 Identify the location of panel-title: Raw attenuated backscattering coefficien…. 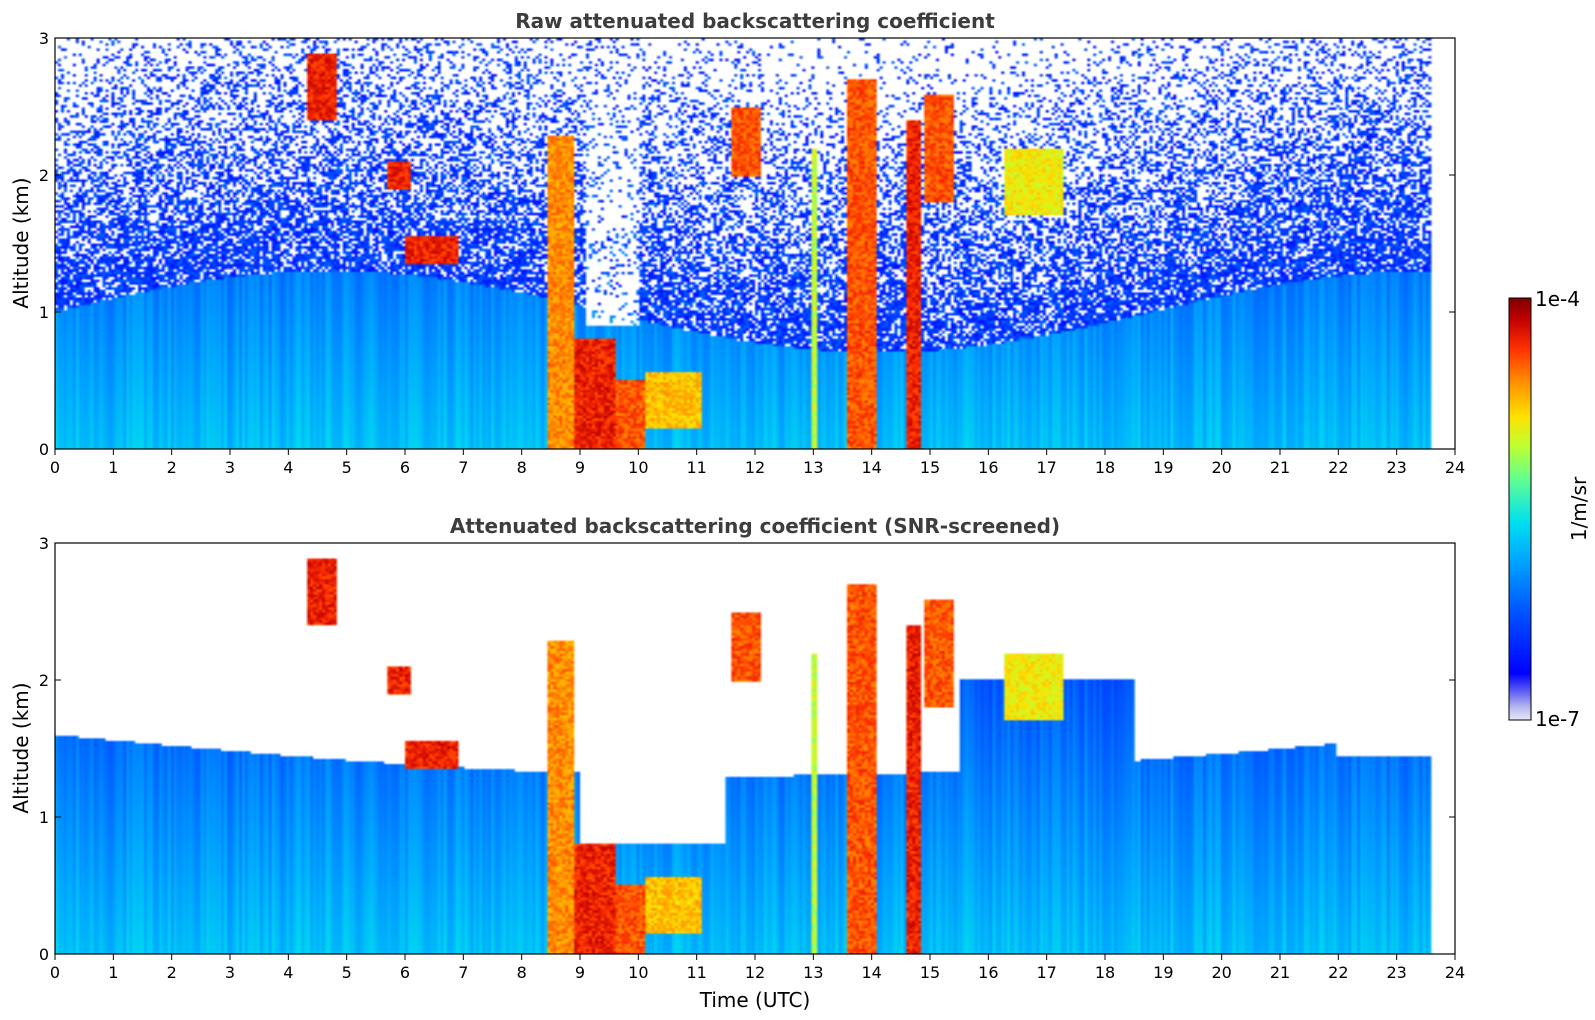
(755, 21).